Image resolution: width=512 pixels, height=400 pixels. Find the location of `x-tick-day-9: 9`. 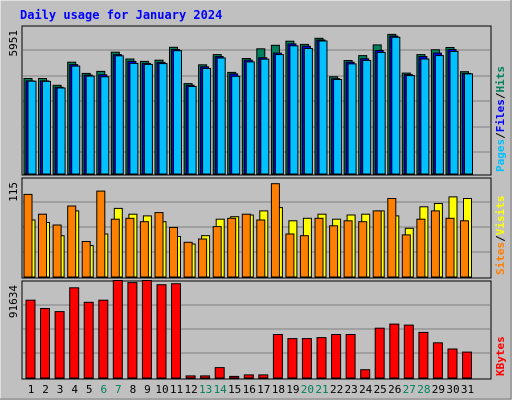

x-tick-day-9: 9 is located at coordinates (147, 389).